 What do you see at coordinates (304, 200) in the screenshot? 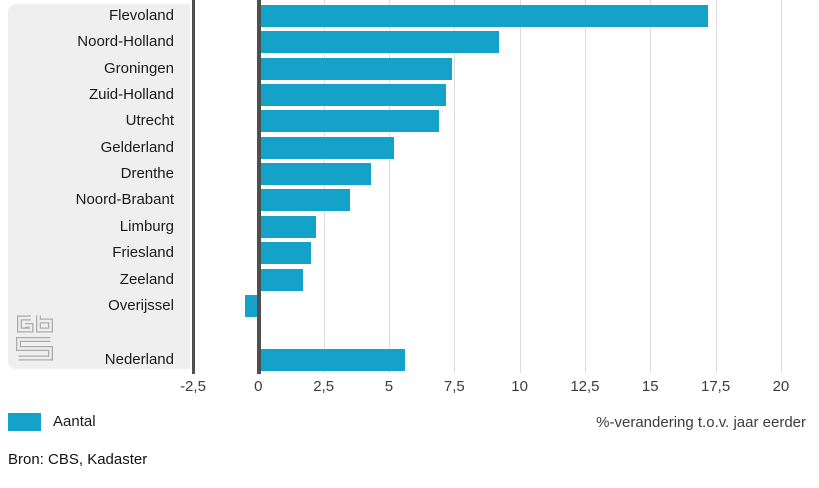
I see `bar-noord-brabant` at bounding box center [304, 200].